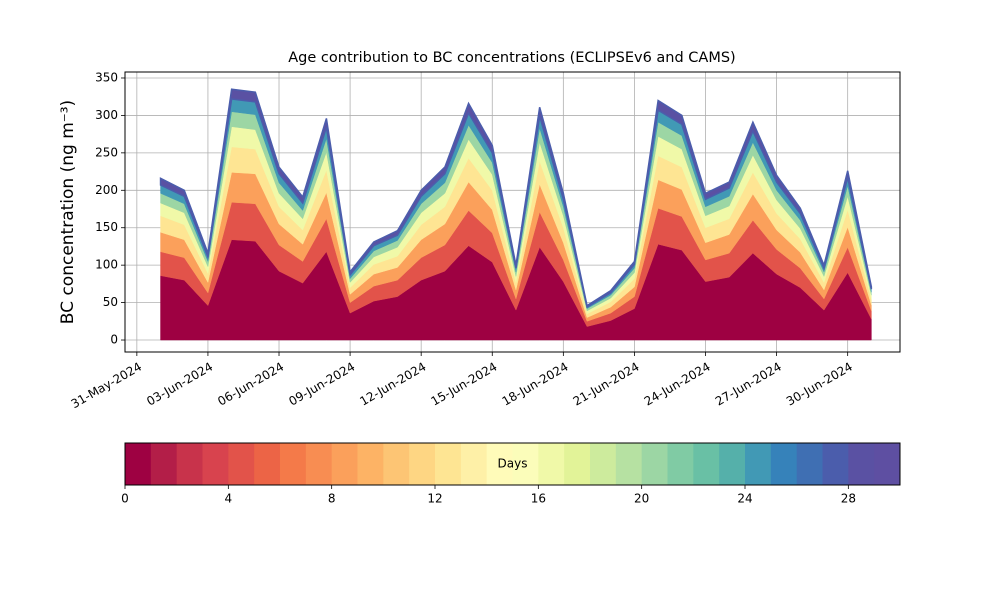 This screenshot has width=1000, height=600. What do you see at coordinates (641, 499) in the screenshot?
I see `colorbar-tick-label: 20` at bounding box center [641, 499].